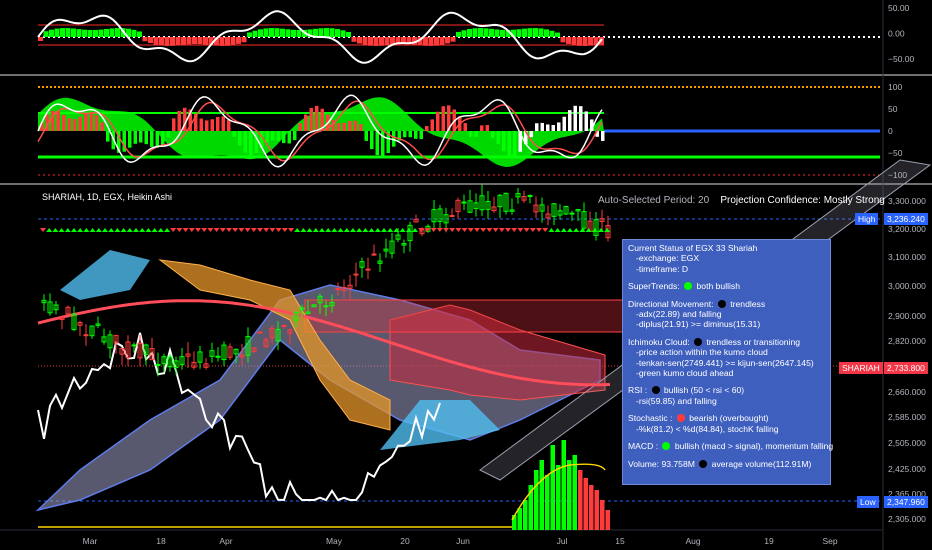 The image size is (932, 550). What do you see at coordinates (688, 286) in the screenshot?
I see `bullish-dot-icon` at bounding box center [688, 286].